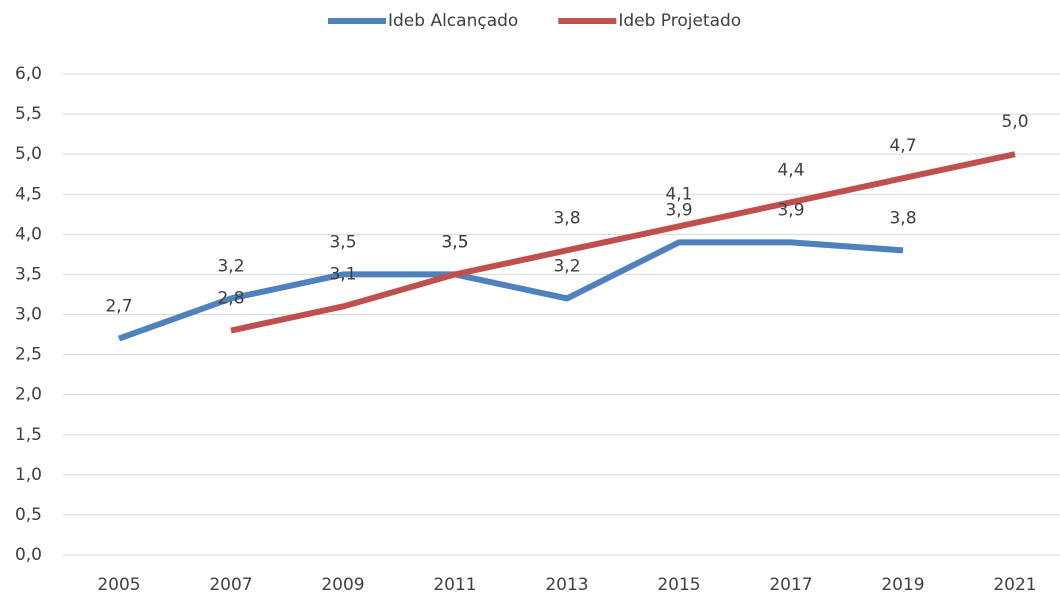 The width and height of the screenshot is (1060, 598). Describe the element at coordinates (28, 555) in the screenshot. I see `y-tick-label: 0,0` at that location.